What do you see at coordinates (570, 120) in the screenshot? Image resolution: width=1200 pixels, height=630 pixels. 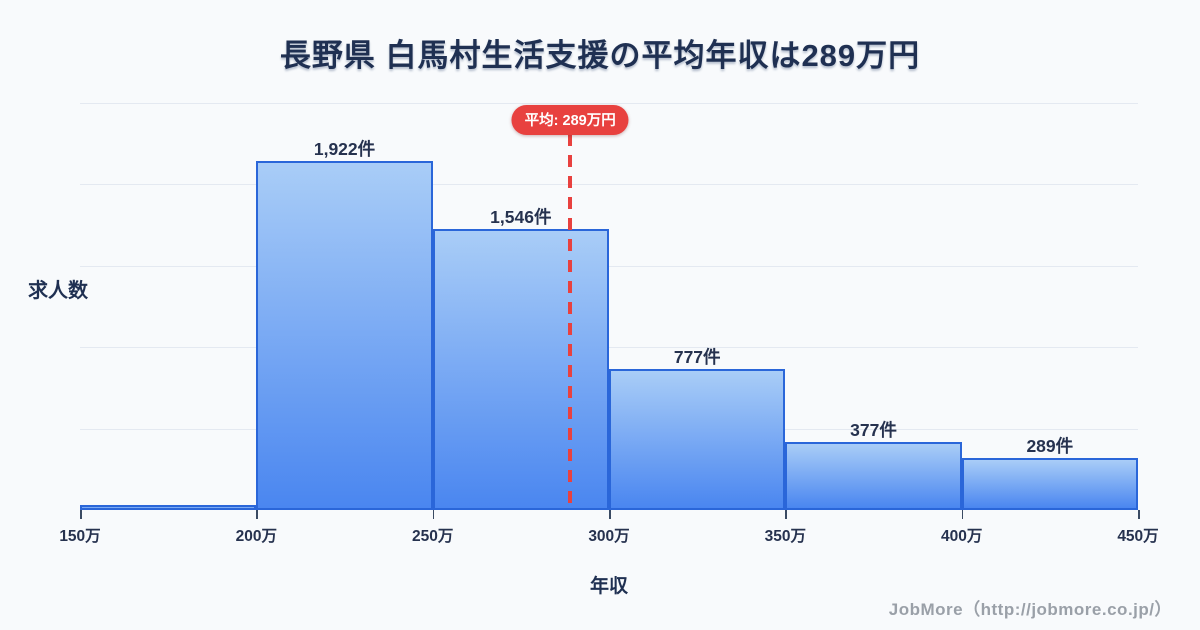 I see `average-badge: 平均: 289万円` at bounding box center [570, 120].